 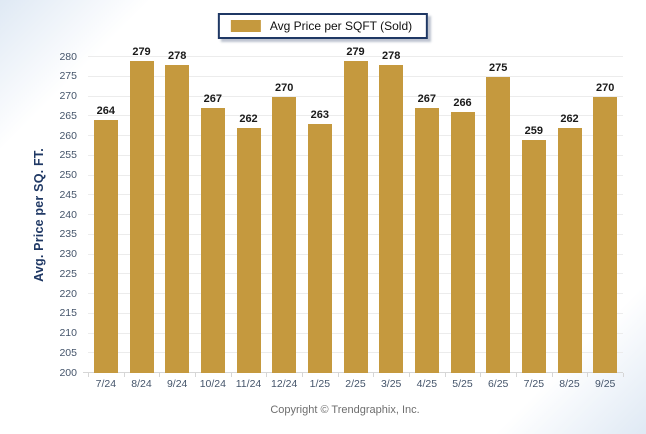 What do you see at coordinates (245, 26) in the screenshot?
I see `legend-swatch` at bounding box center [245, 26].